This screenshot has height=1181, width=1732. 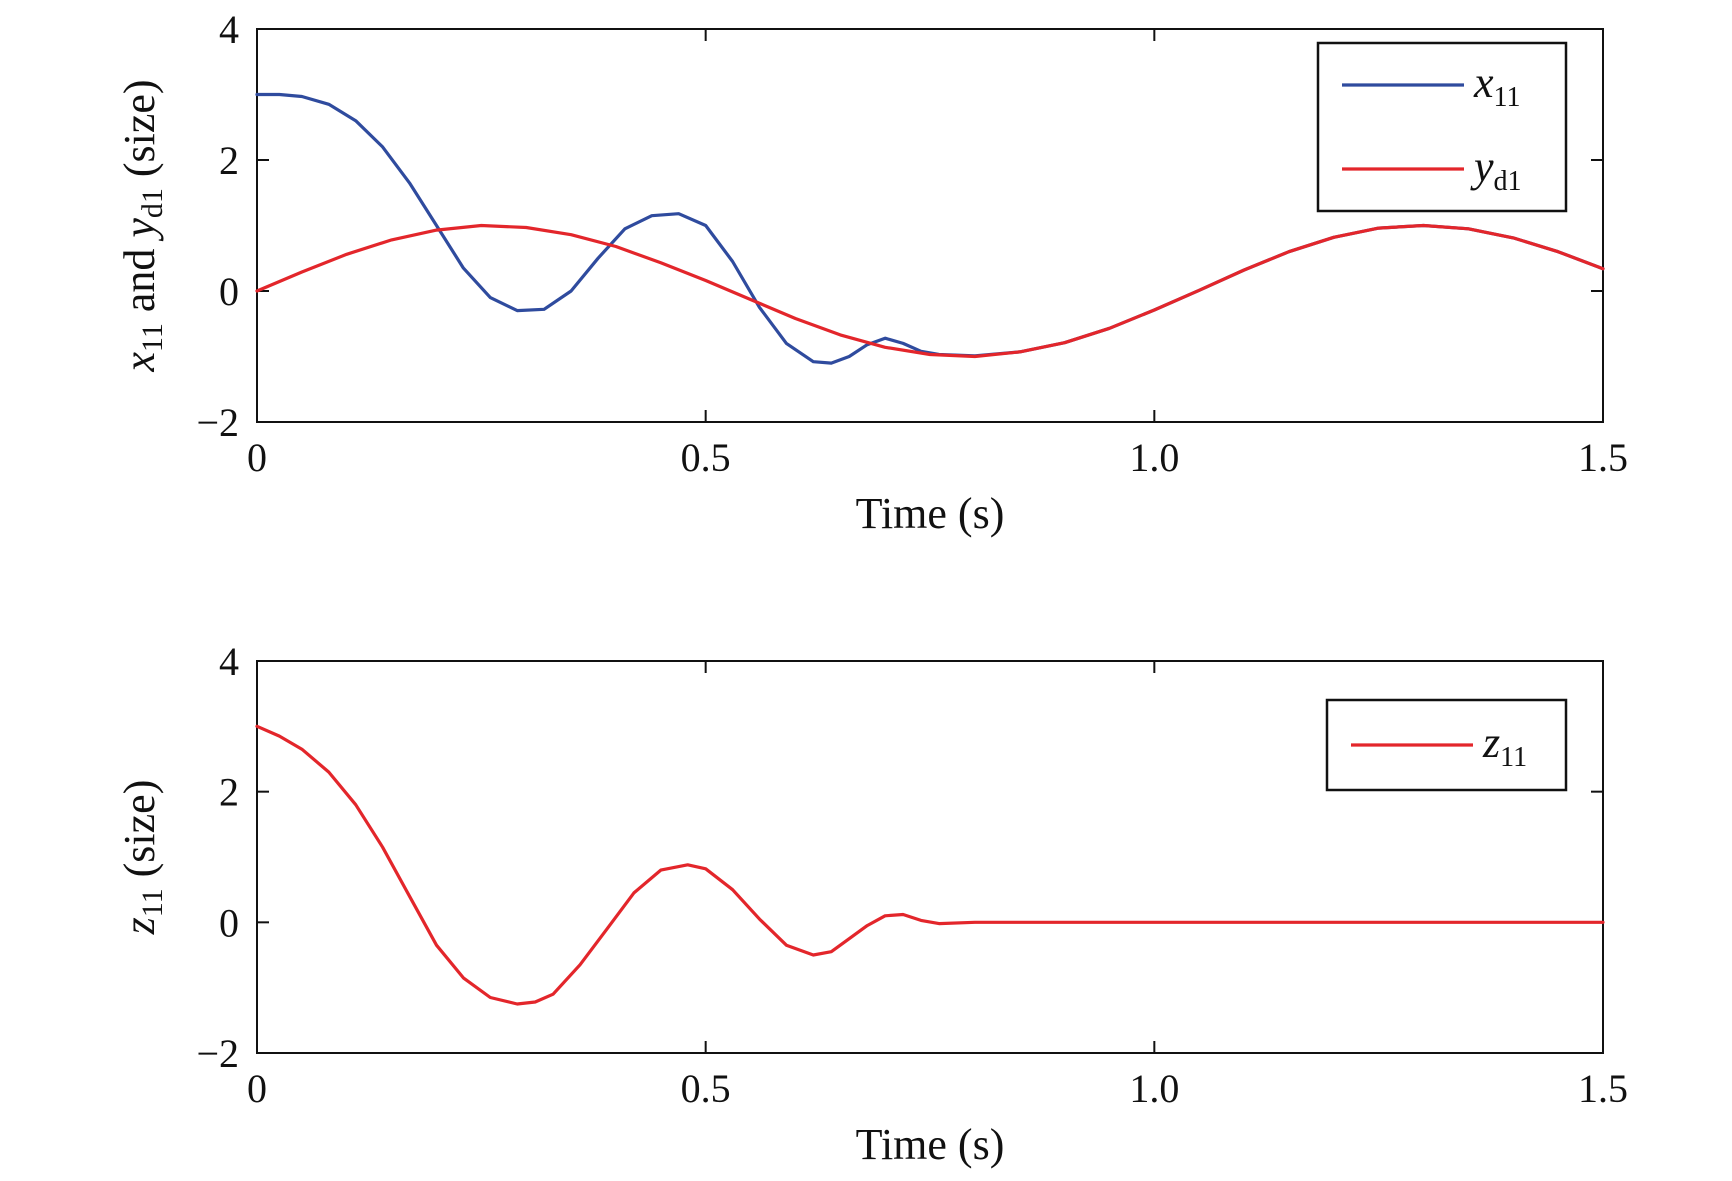 I want to click on y-axis-title-sub2: d1, so click(x=152, y=203).